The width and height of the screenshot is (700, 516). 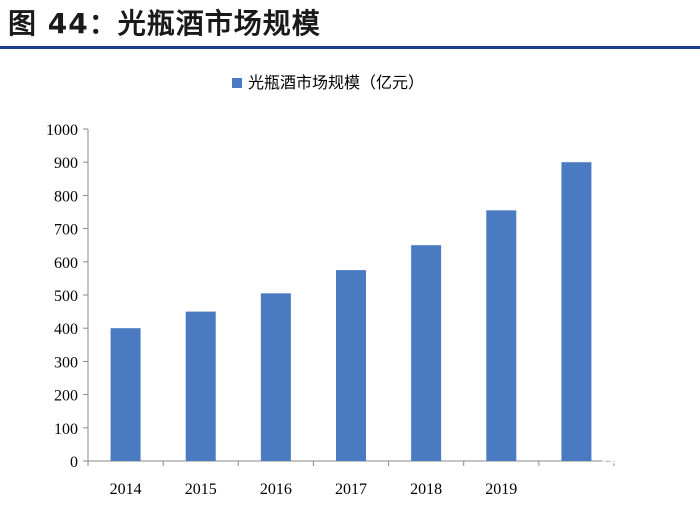 What do you see at coordinates (276, 489) in the screenshot?
I see `x-tick-label-2016: 2016` at bounding box center [276, 489].